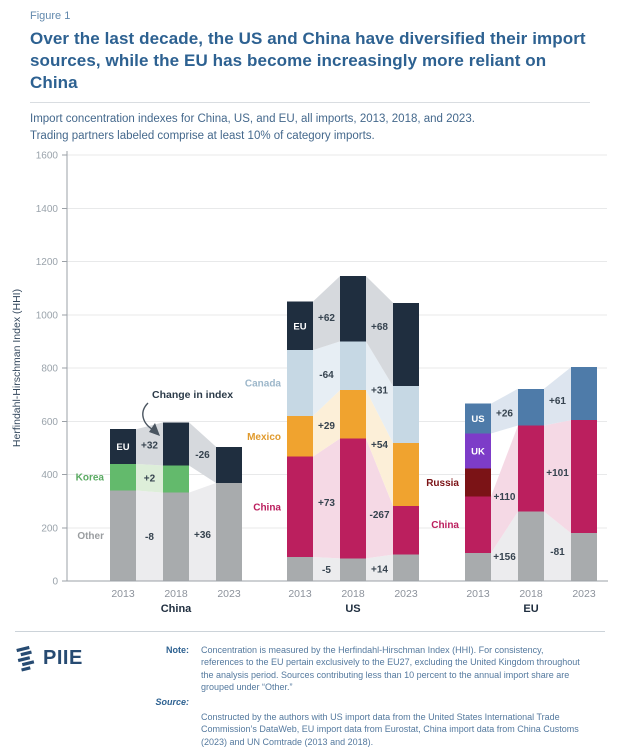 The height and width of the screenshot is (748, 620). I want to click on change-label: +62, so click(326, 317).